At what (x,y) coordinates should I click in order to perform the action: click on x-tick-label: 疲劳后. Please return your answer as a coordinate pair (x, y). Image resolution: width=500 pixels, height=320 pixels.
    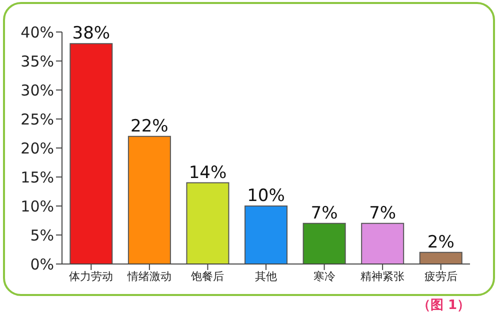
    Looking at the image, I should click on (441, 276).